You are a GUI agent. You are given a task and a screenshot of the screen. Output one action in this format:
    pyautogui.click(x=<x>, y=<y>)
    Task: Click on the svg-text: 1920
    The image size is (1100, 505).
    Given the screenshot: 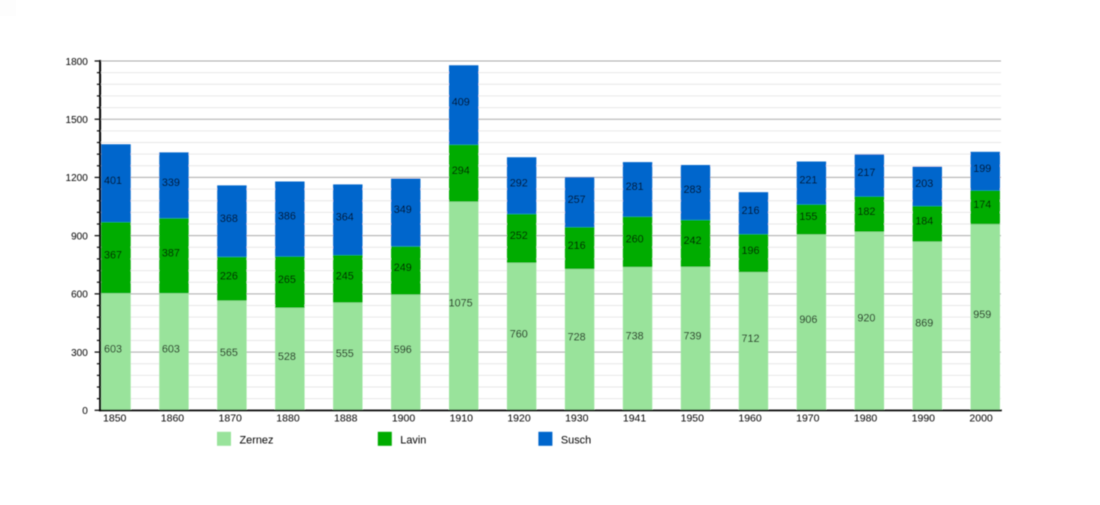 What is the action you would take?
    pyautogui.click(x=519, y=418)
    